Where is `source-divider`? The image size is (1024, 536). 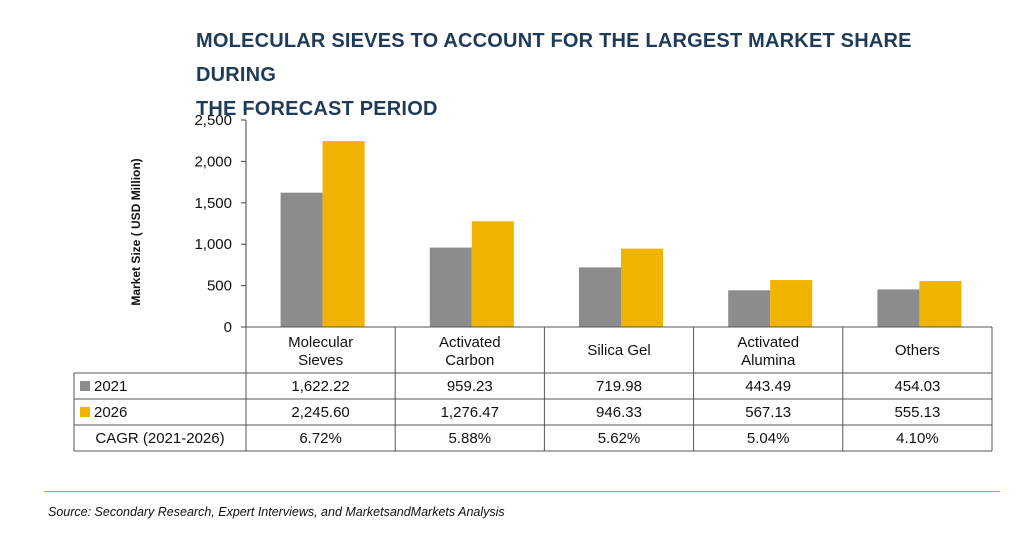 source-divider is located at coordinates (522, 491).